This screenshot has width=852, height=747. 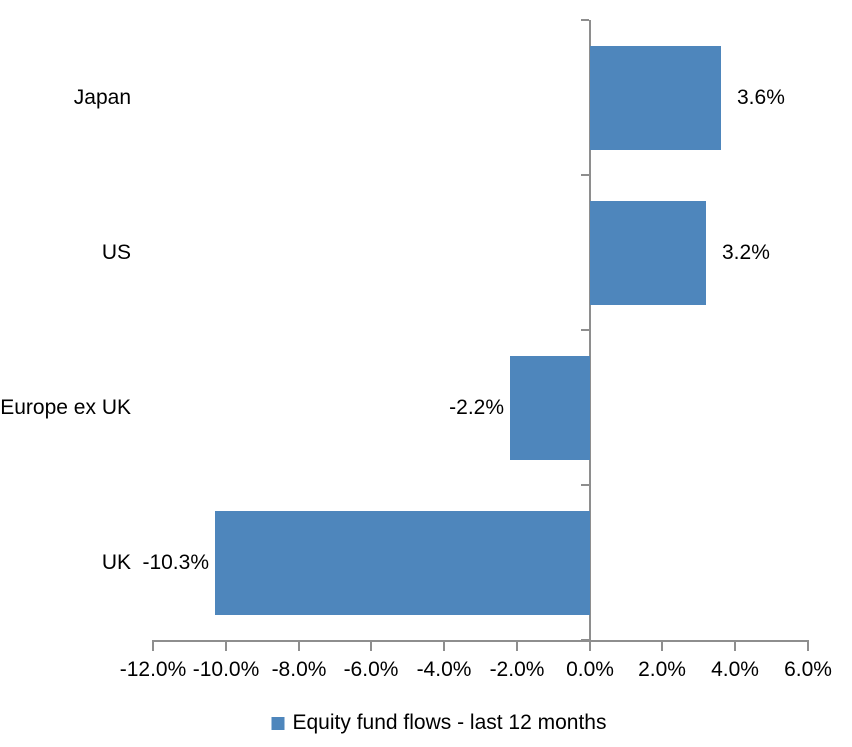 I want to click on value-label-us: 3.2%, so click(x=746, y=252).